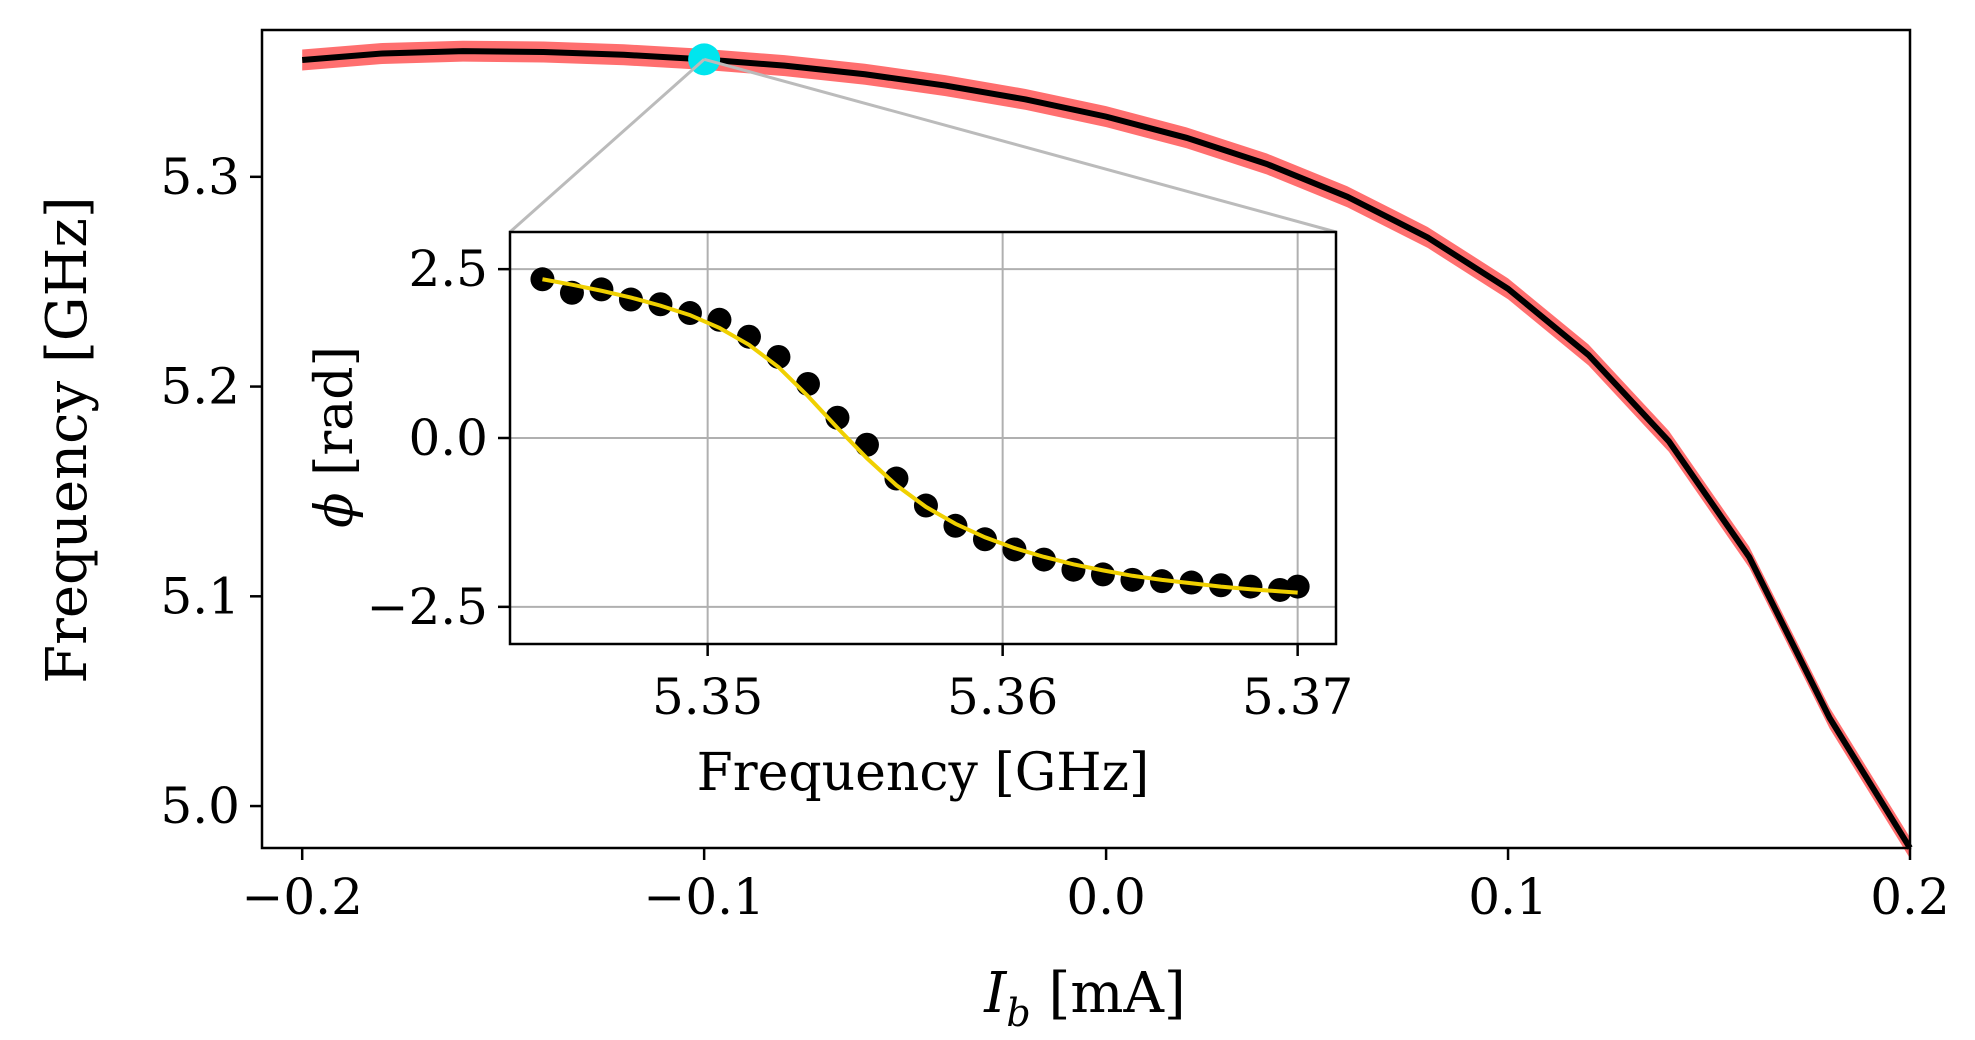  I want to click on zoom-line-left, so click(607, 146).